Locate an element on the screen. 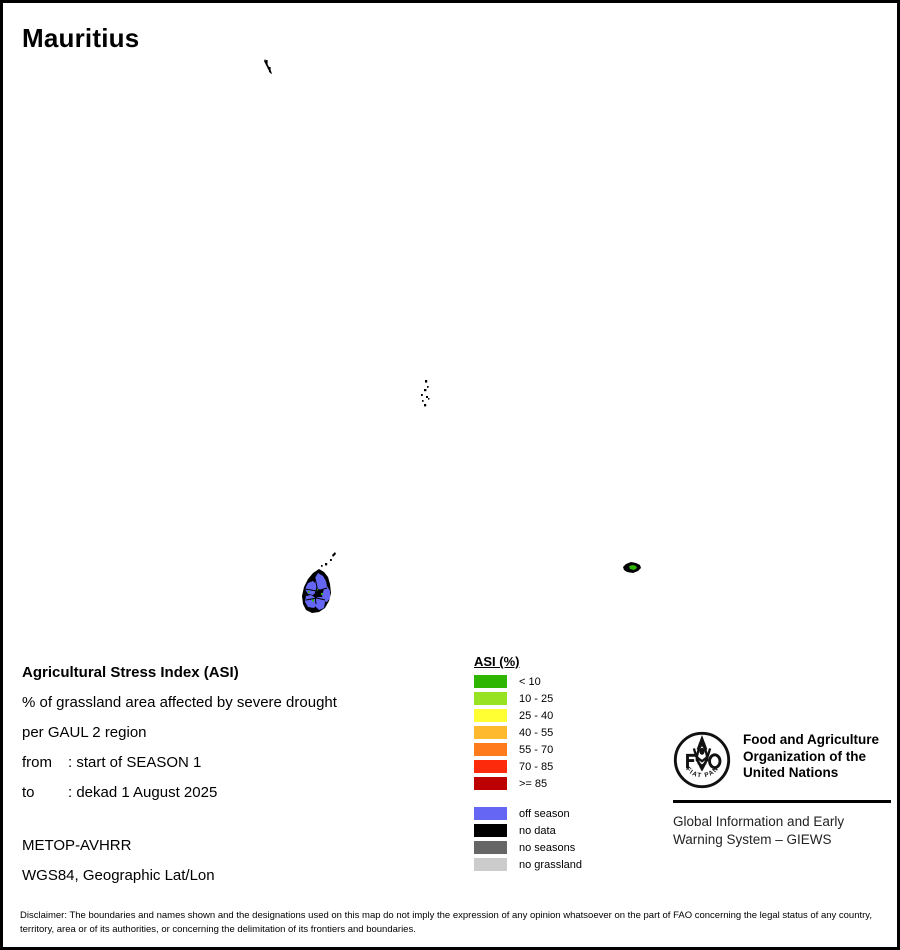 This screenshot has width=900, height=950. caption-heading: Agricultural Stress Index (ASI) is located at coordinates (130, 672).